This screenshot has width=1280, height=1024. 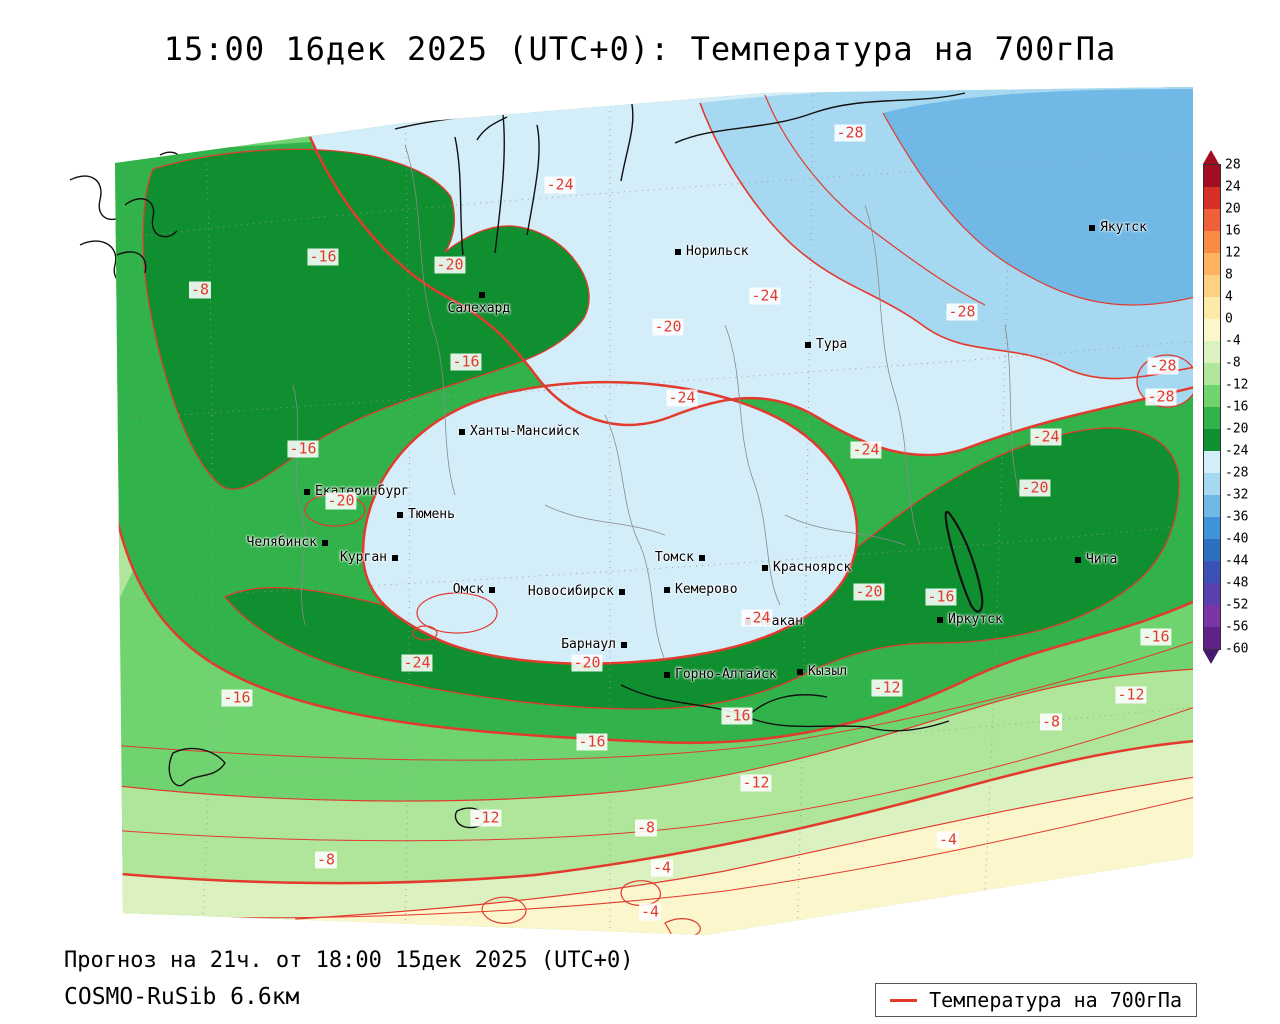 I want to click on colorbar-tick-label: -48, so click(x=1237, y=583).